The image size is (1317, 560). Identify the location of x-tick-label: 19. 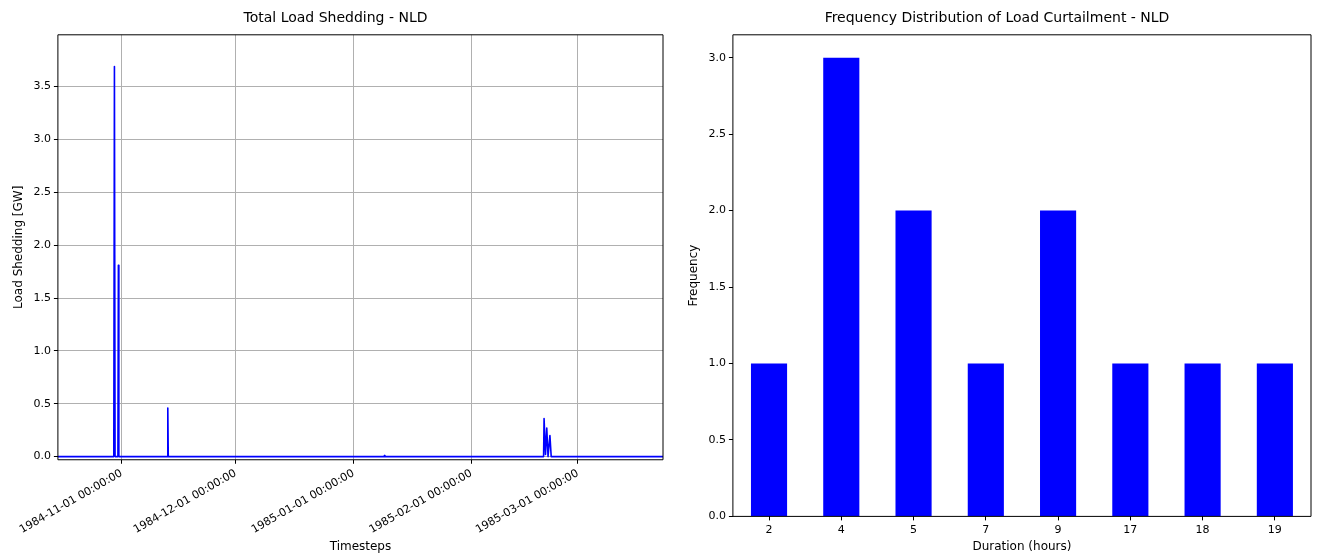
(1274, 529).